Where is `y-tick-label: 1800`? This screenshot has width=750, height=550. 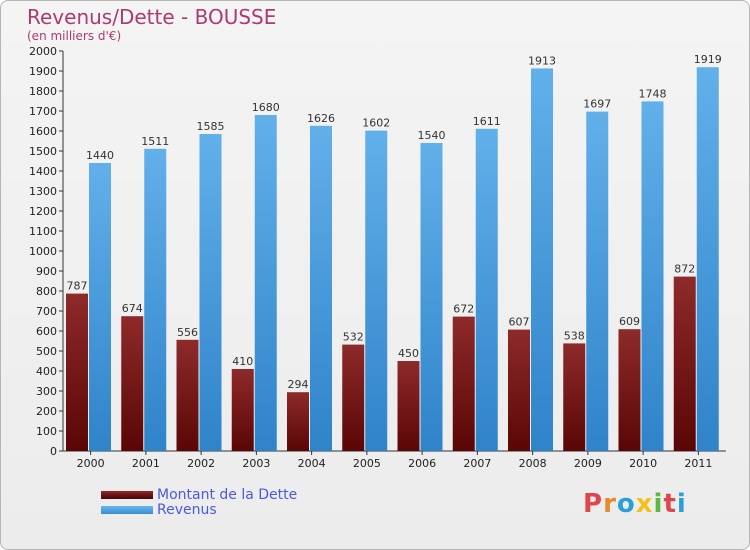 y-tick-label: 1800 is located at coordinates (43, 91).